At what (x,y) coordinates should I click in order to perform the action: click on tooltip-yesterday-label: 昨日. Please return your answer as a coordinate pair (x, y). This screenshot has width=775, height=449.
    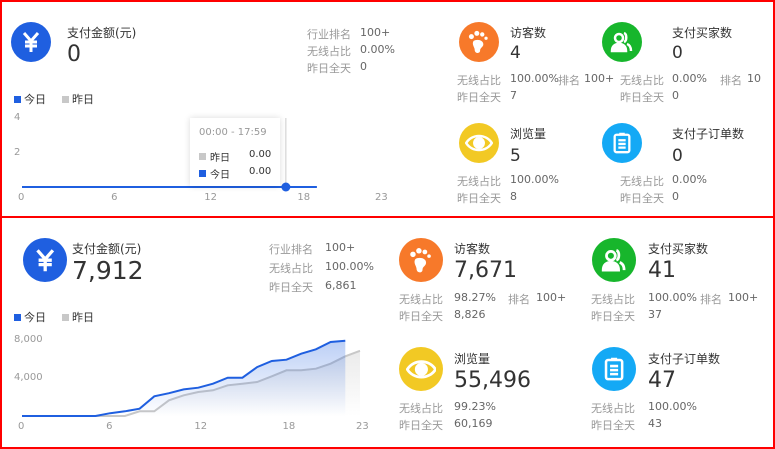
    Looking at the image, I should click on (220, 158).